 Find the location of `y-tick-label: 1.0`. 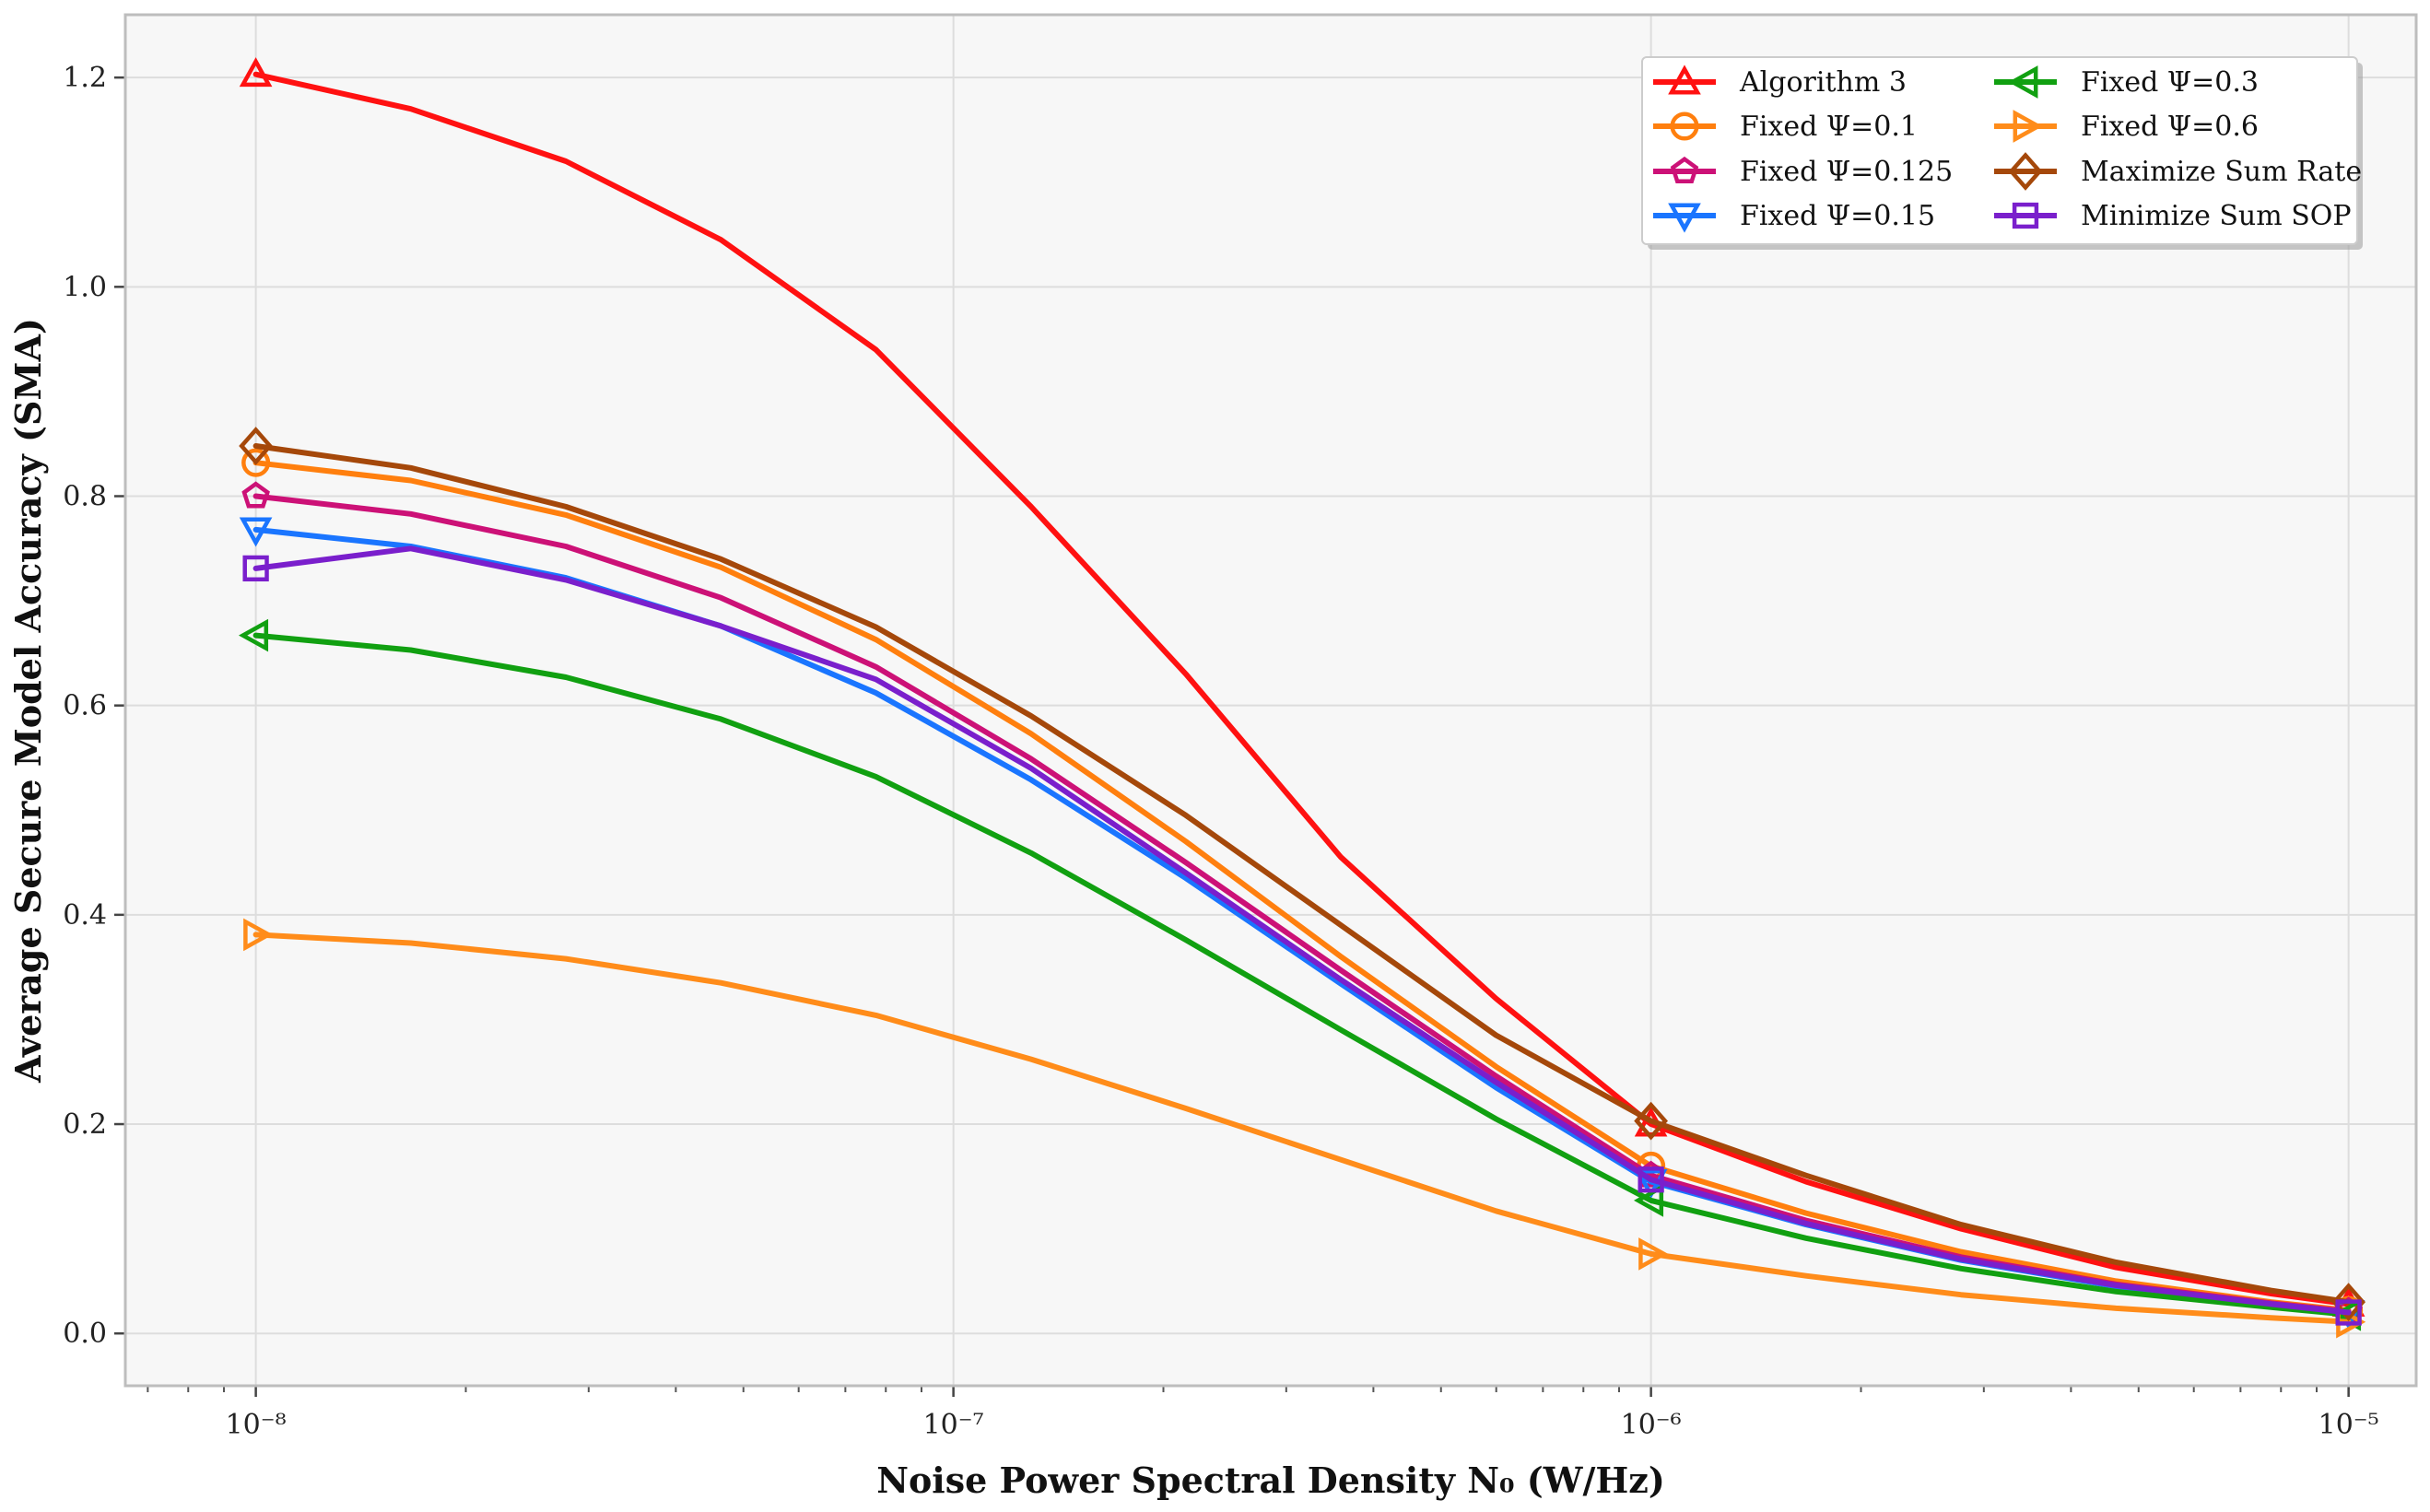

y-tick-label: 1.0 is located at coordinates (85, 287).